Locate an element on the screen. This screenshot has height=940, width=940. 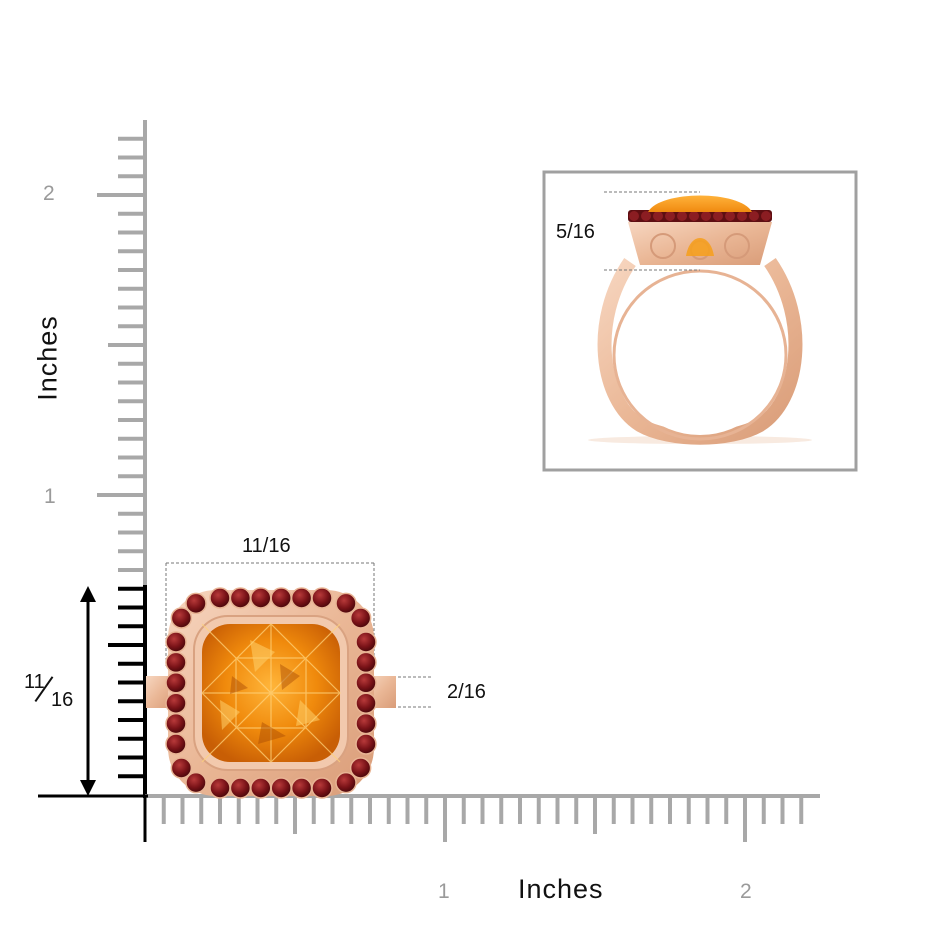
ring-side-view is located at coordinates (700, 320).